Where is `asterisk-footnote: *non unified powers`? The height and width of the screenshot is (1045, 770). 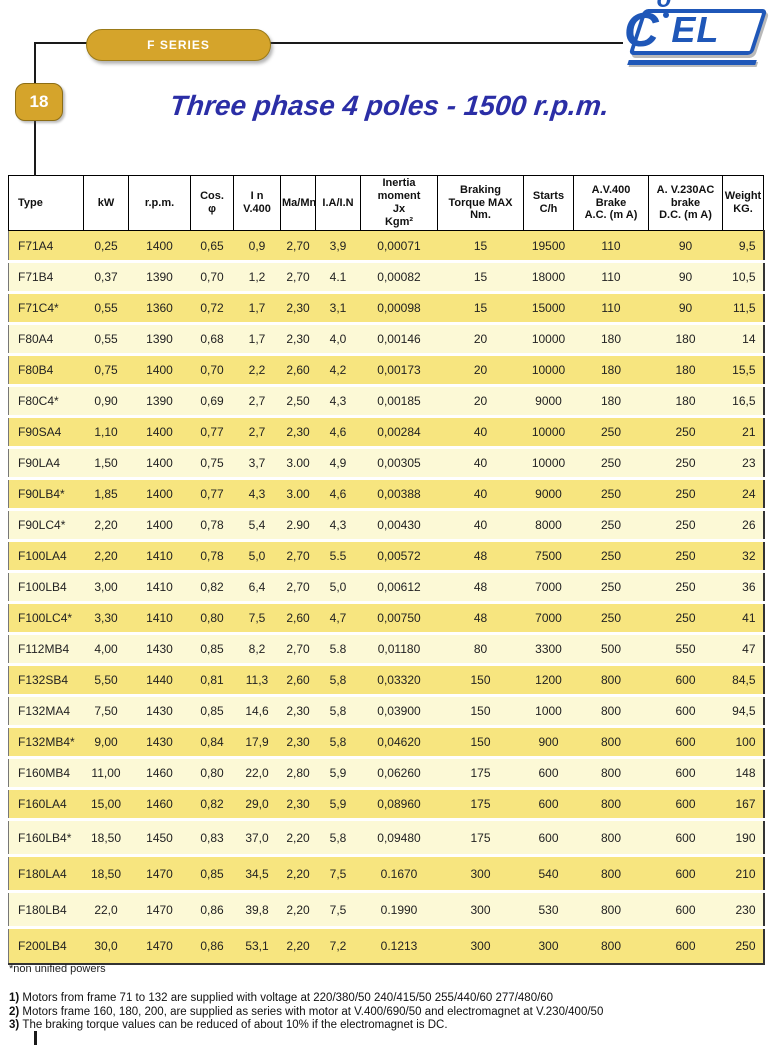
asterisk-footnote: *non unified powers is located at coordinates (57, 969).